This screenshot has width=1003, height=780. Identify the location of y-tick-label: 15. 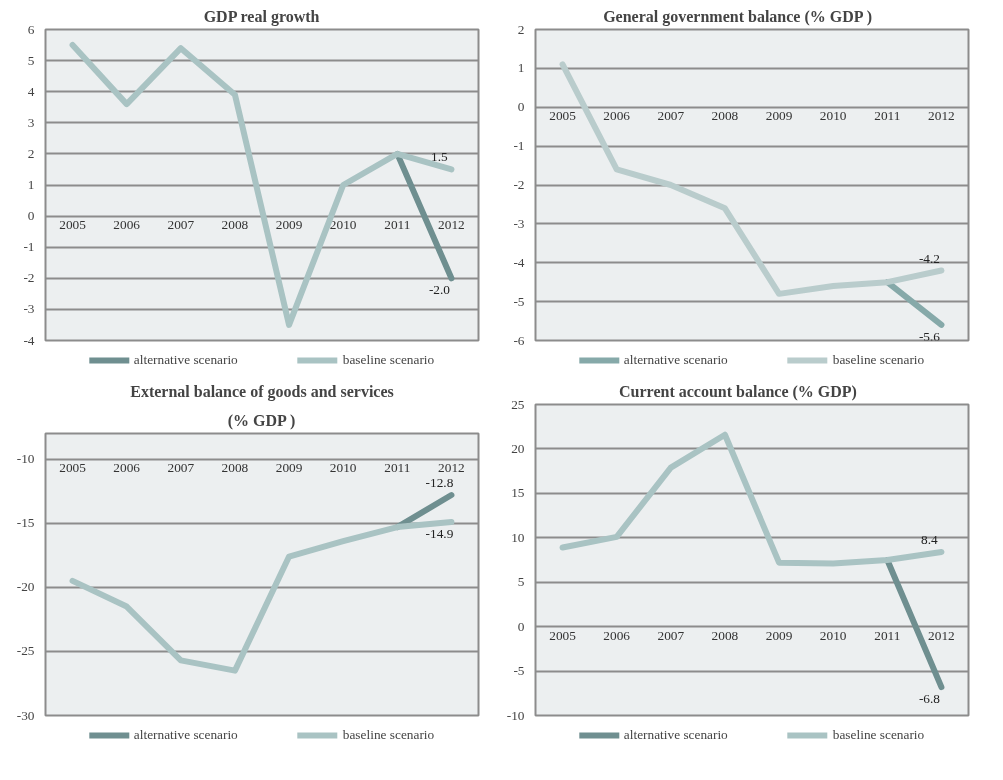
(518, 493).